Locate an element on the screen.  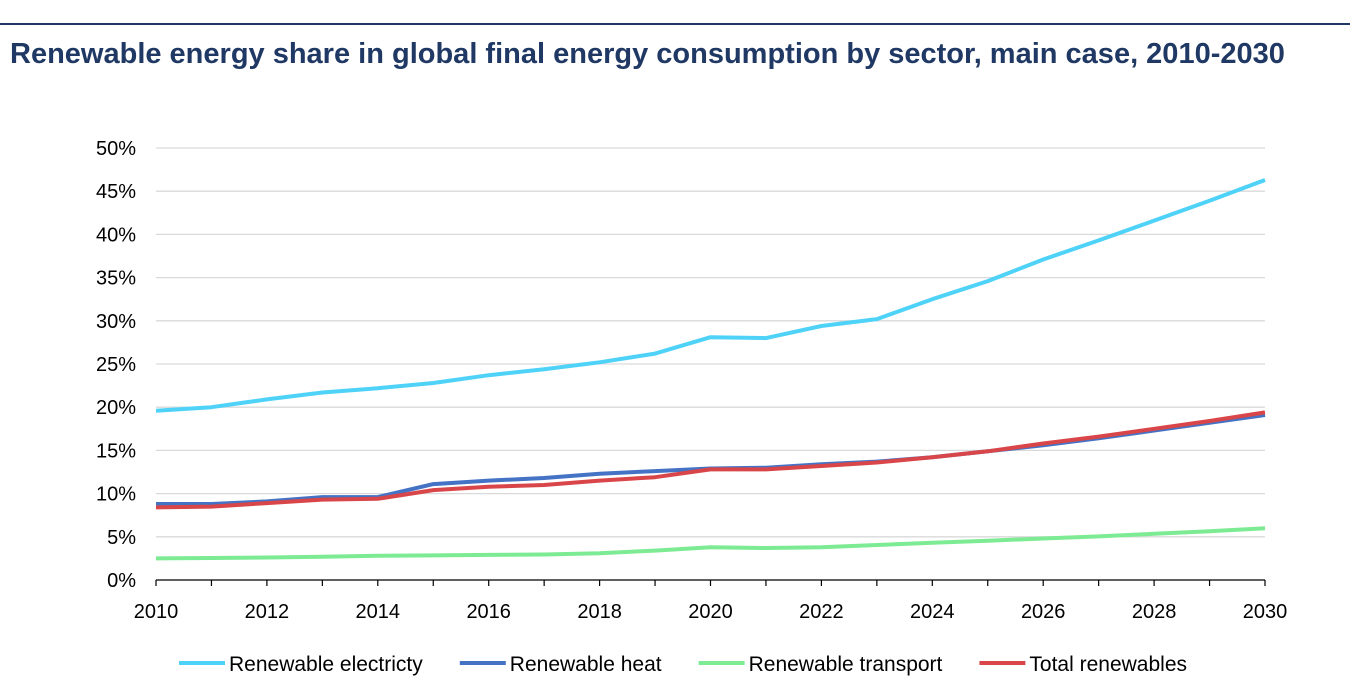
y-tick-label: 45% is located at coordinates (116, 192).